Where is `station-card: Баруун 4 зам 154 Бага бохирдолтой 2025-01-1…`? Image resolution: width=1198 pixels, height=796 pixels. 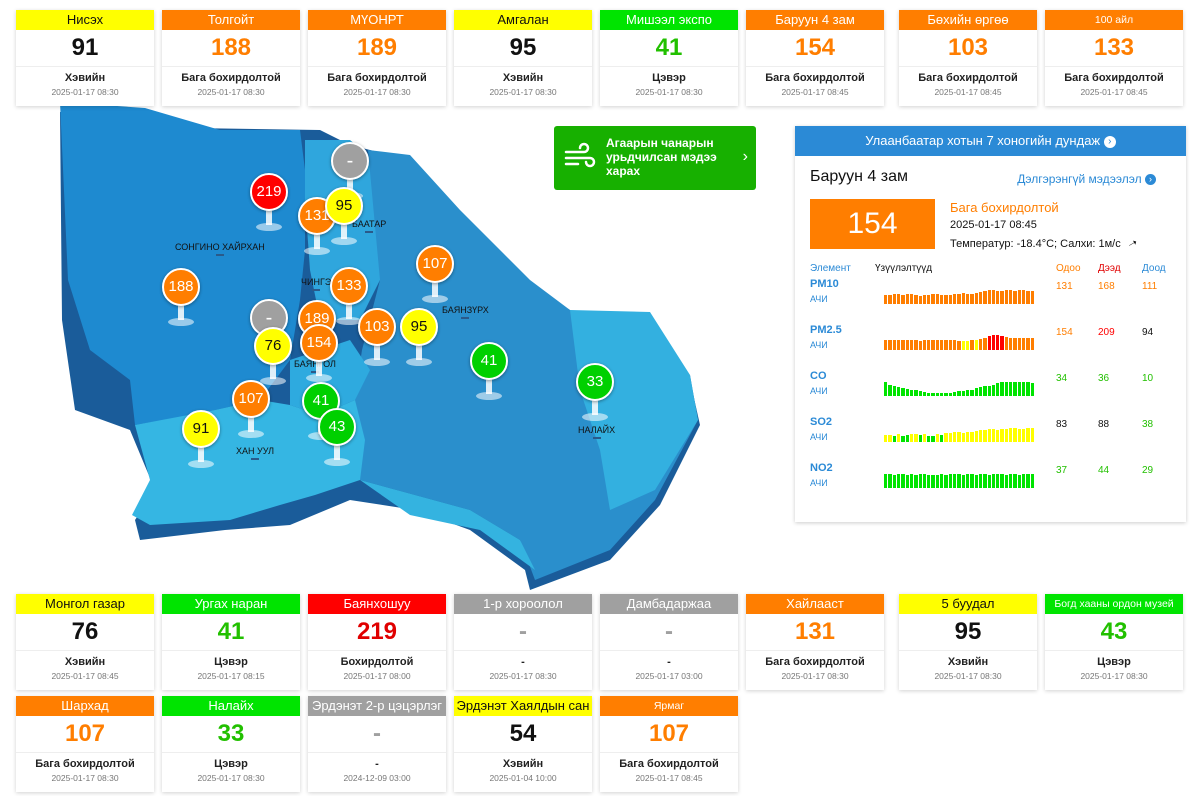
station-card: Баруун 4 зам 154 Бага бохирдолтой 2025-01-1… is located at coordinates (815, 58).